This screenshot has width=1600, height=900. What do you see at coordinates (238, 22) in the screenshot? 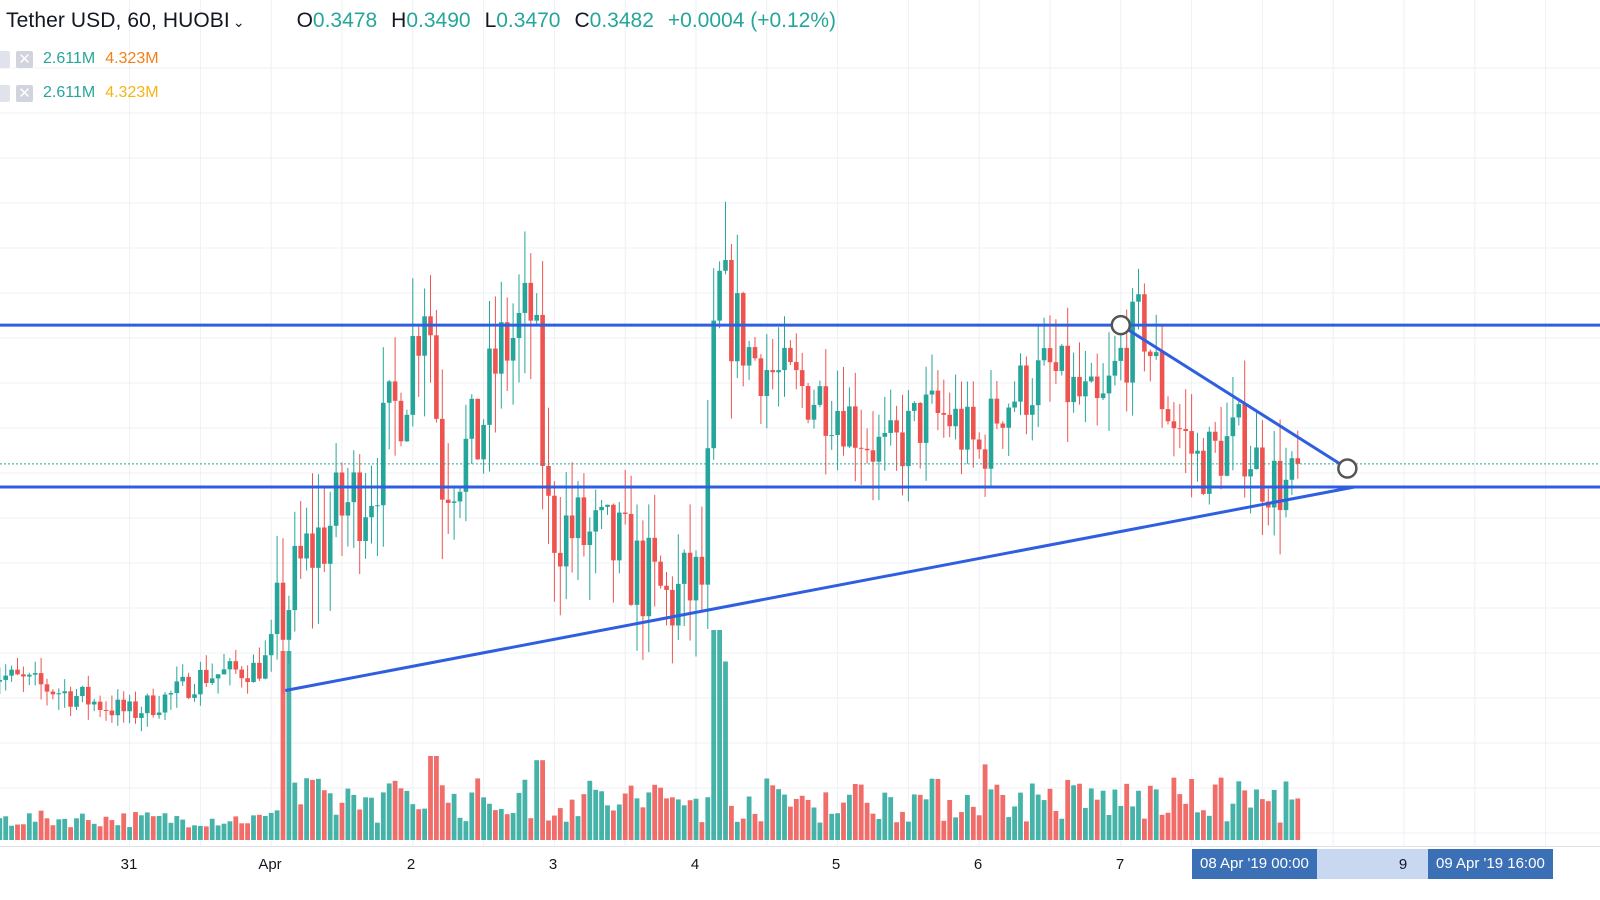
I see `chevron-down-icon: ⌄` at bounding box center [238, 22].